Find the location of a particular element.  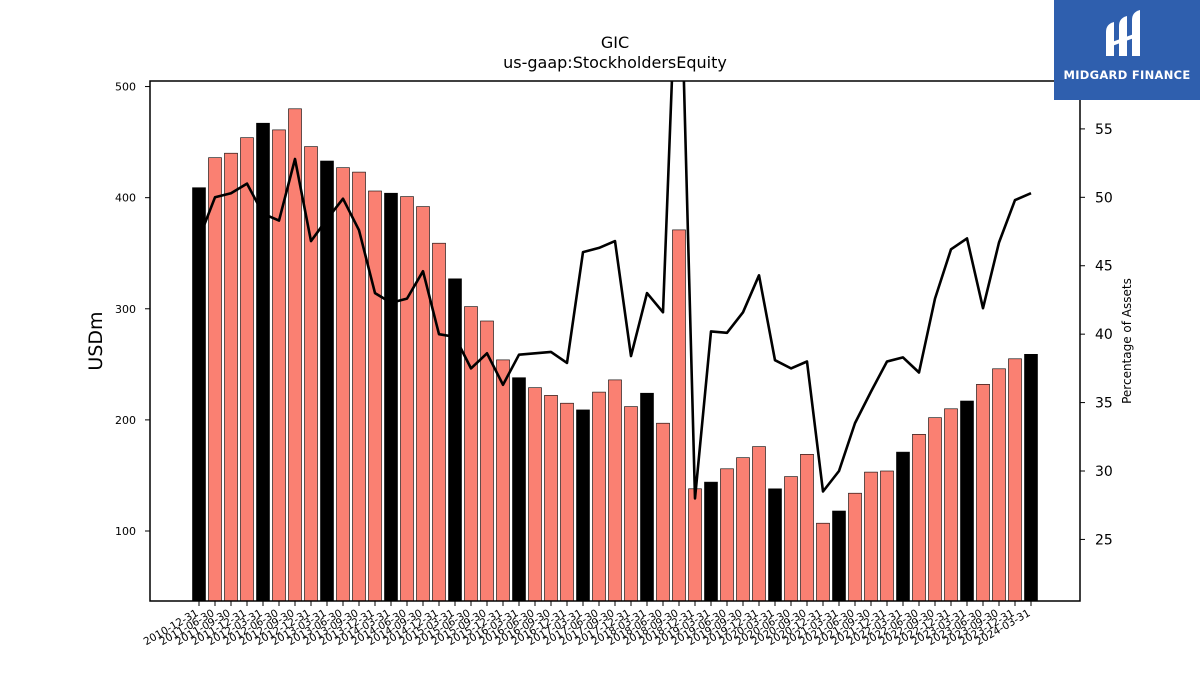

y2-tick-label: 25 is located at coordinates (1104, 540).